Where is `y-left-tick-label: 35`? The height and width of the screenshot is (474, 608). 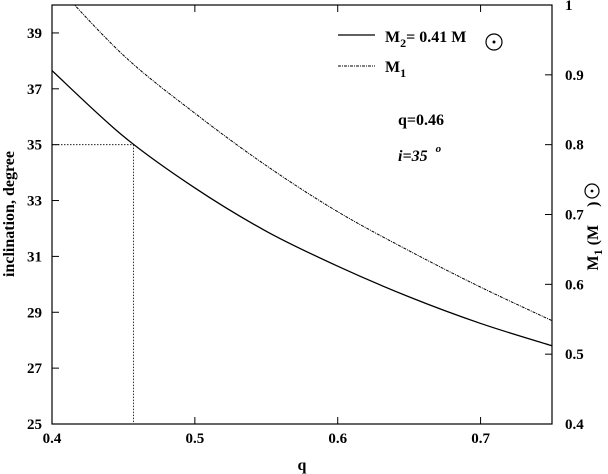 y-left-tick-label: 35 is located at coordinates (34, 146).